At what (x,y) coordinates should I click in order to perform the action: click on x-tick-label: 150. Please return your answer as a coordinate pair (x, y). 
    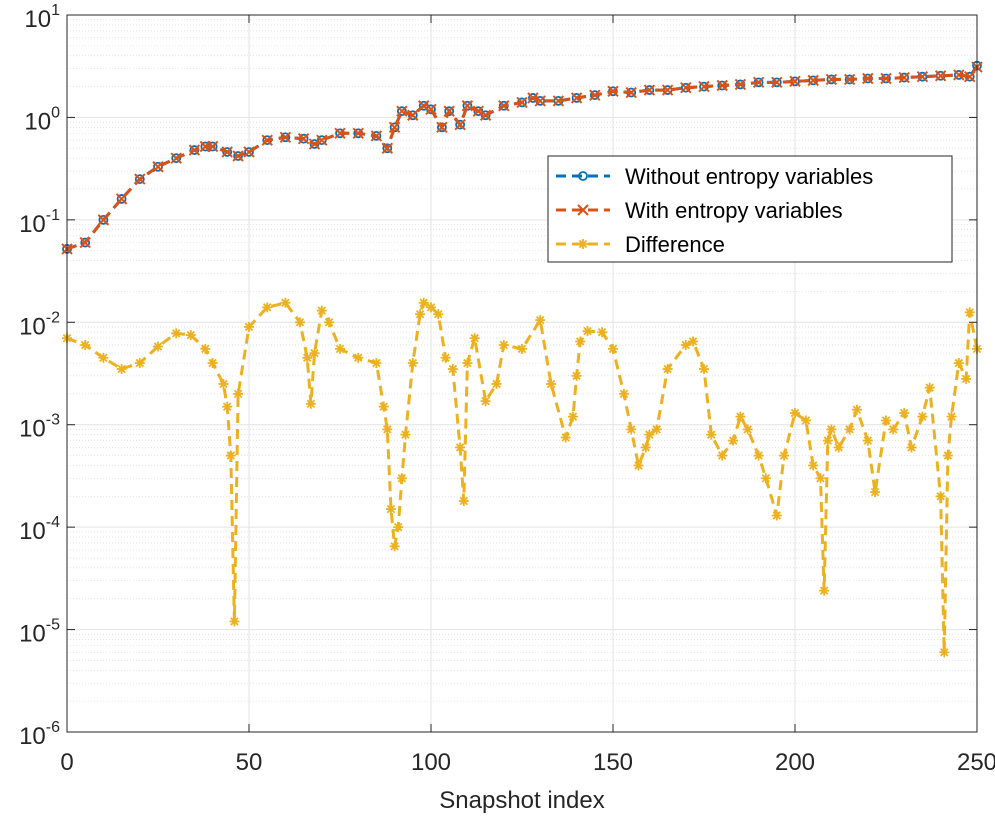
    Looking at the image, I should click on (613, 762).